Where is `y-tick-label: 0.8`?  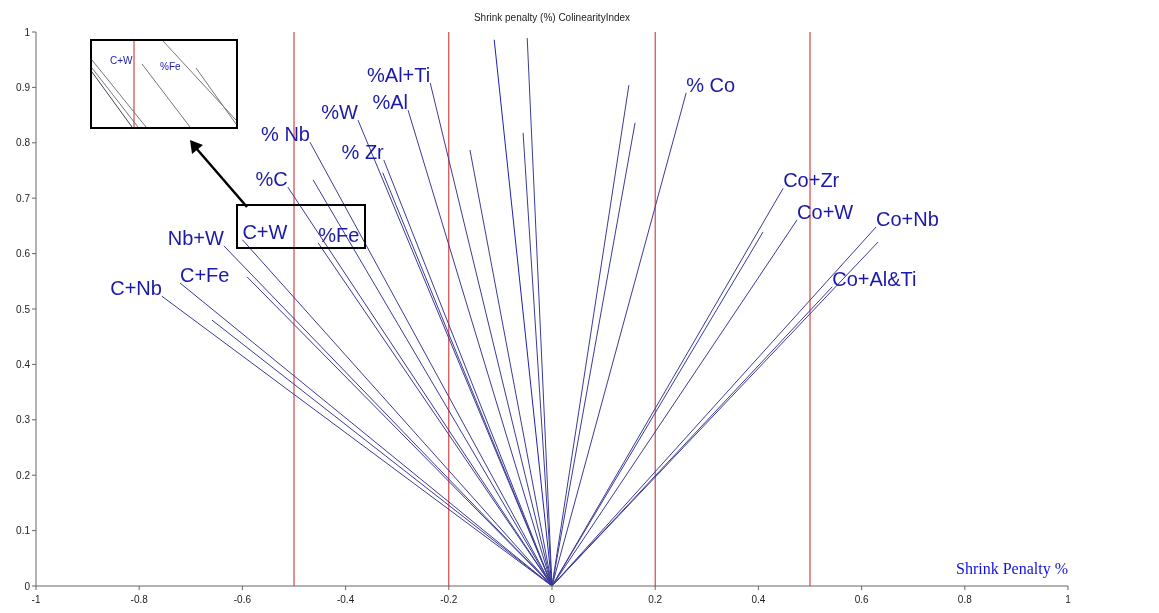
y-tick-label: 0.8 is located at coordinates (23, 143).